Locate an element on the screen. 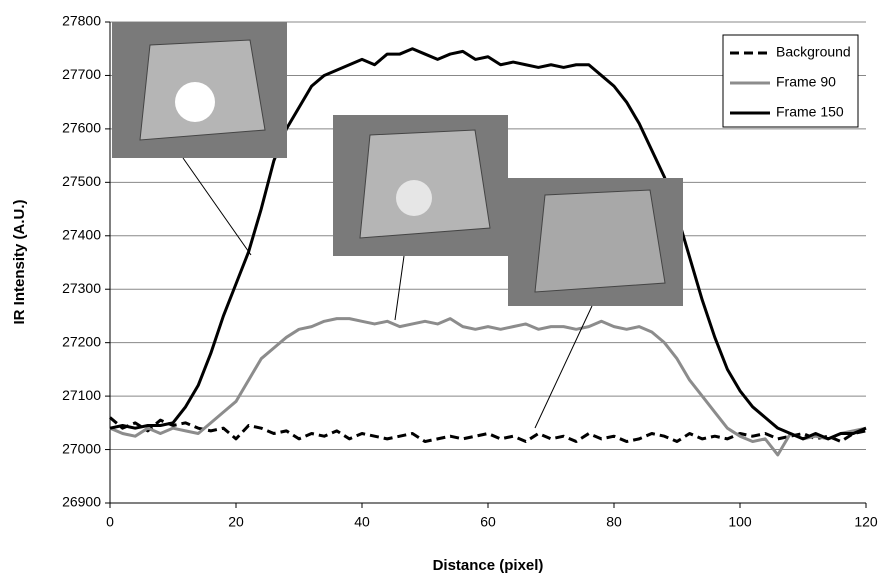 The height and width of the screenshot is (577, 883). legend: Background Frame 90 Frame 150 is located at coordinates (790, 81).